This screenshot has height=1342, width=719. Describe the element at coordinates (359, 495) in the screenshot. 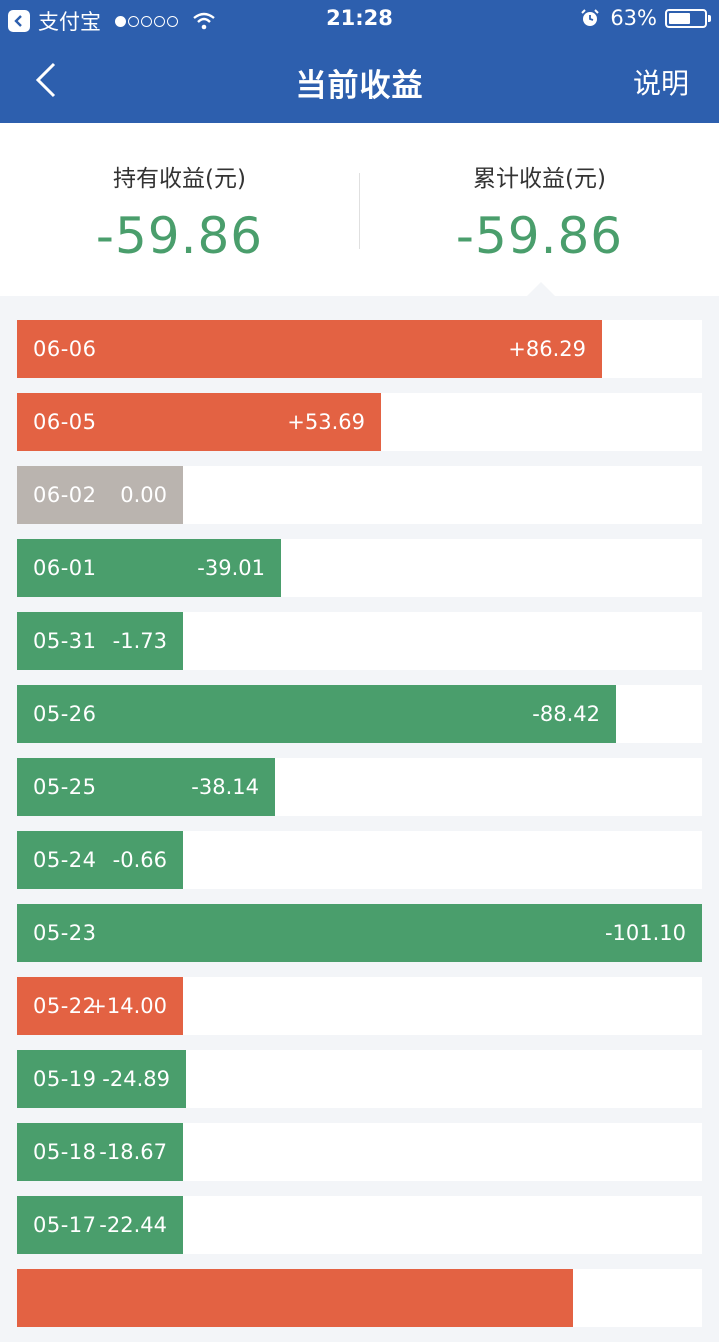

I see `earnings-row: 06-02 0.00` at that location.